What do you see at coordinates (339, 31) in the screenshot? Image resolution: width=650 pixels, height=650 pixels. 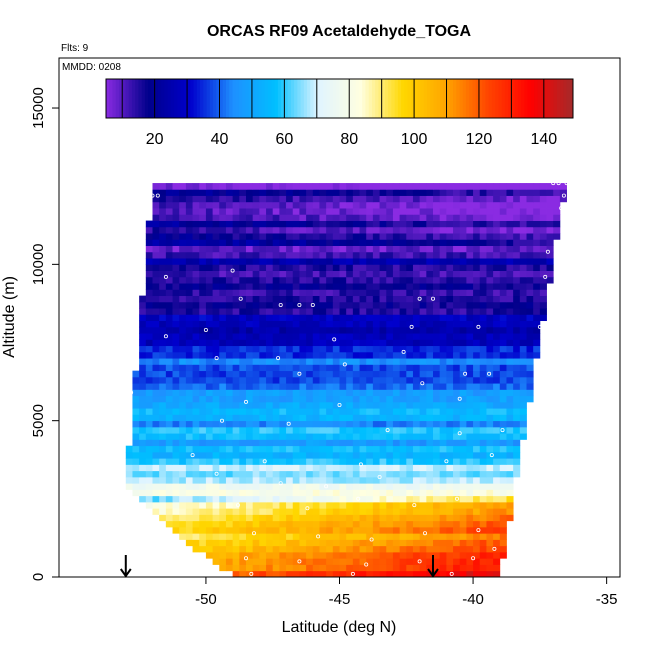 I see `chart-title: ORCAS RF09 Acetaldehyde_TOGA` at bounding box center [339, 31].